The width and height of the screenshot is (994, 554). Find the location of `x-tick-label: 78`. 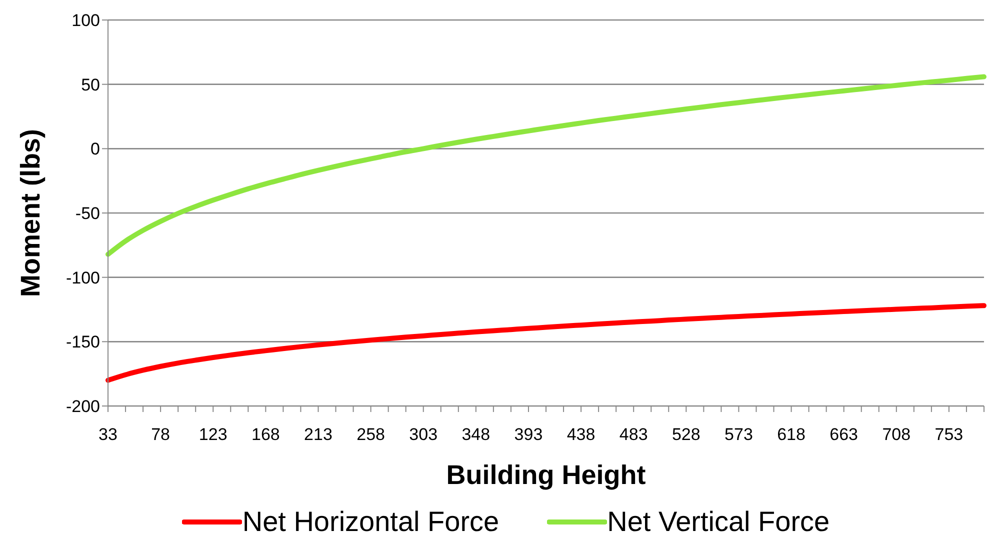

x-tick-label: 78 is located at coordinates (160, 434).